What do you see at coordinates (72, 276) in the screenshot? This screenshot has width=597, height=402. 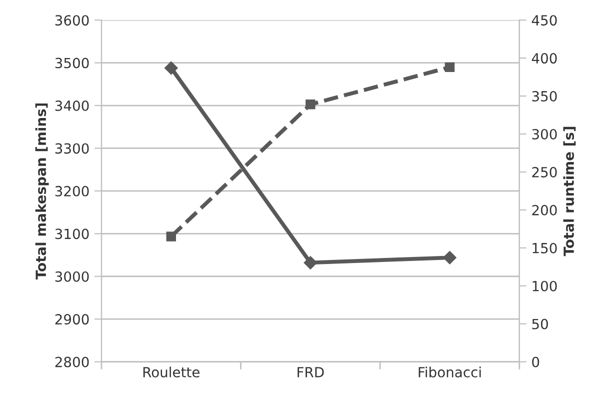 I see `y-tick-label: 3000` at bounding box center [72, 276].